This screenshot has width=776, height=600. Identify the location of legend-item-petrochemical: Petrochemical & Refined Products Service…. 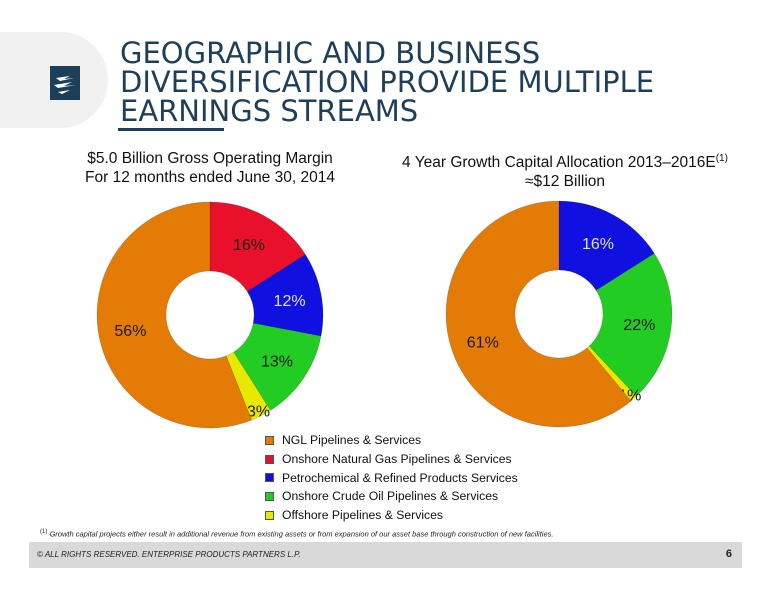
(391, 477).